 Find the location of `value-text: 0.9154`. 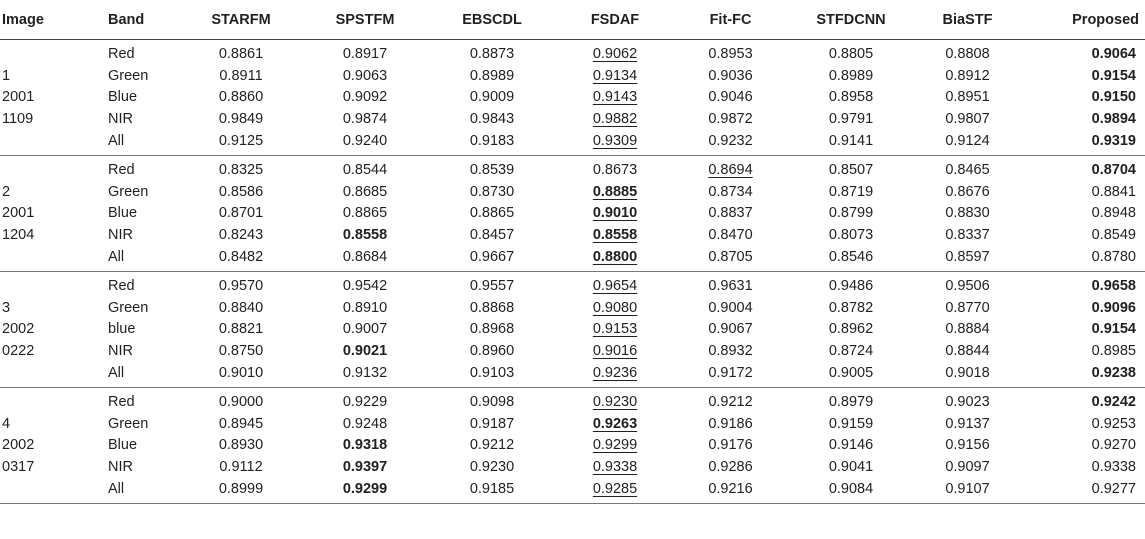

value-text: 0.9154 is located at coordinates (1113, 75).